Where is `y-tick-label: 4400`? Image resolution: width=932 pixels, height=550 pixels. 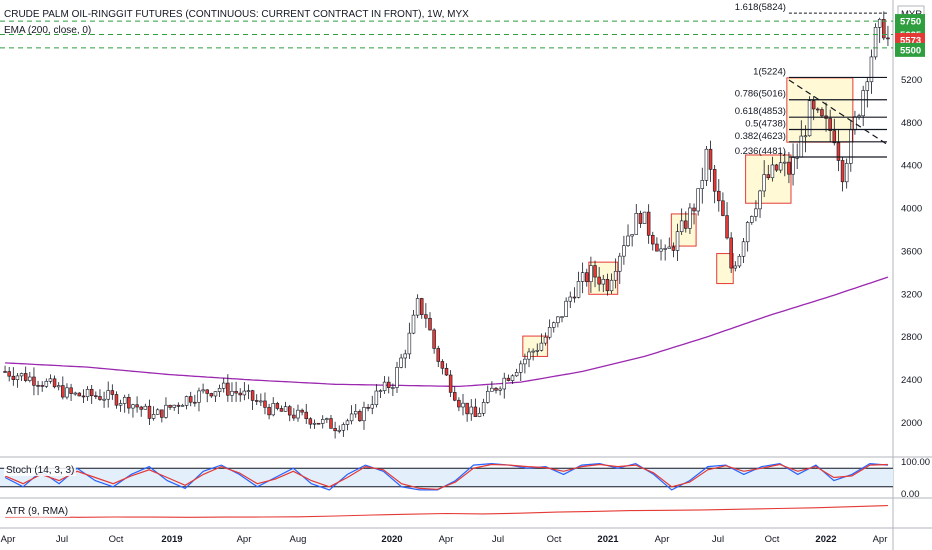
y-tick-label: 4400 is located at coordinates (911, 166).